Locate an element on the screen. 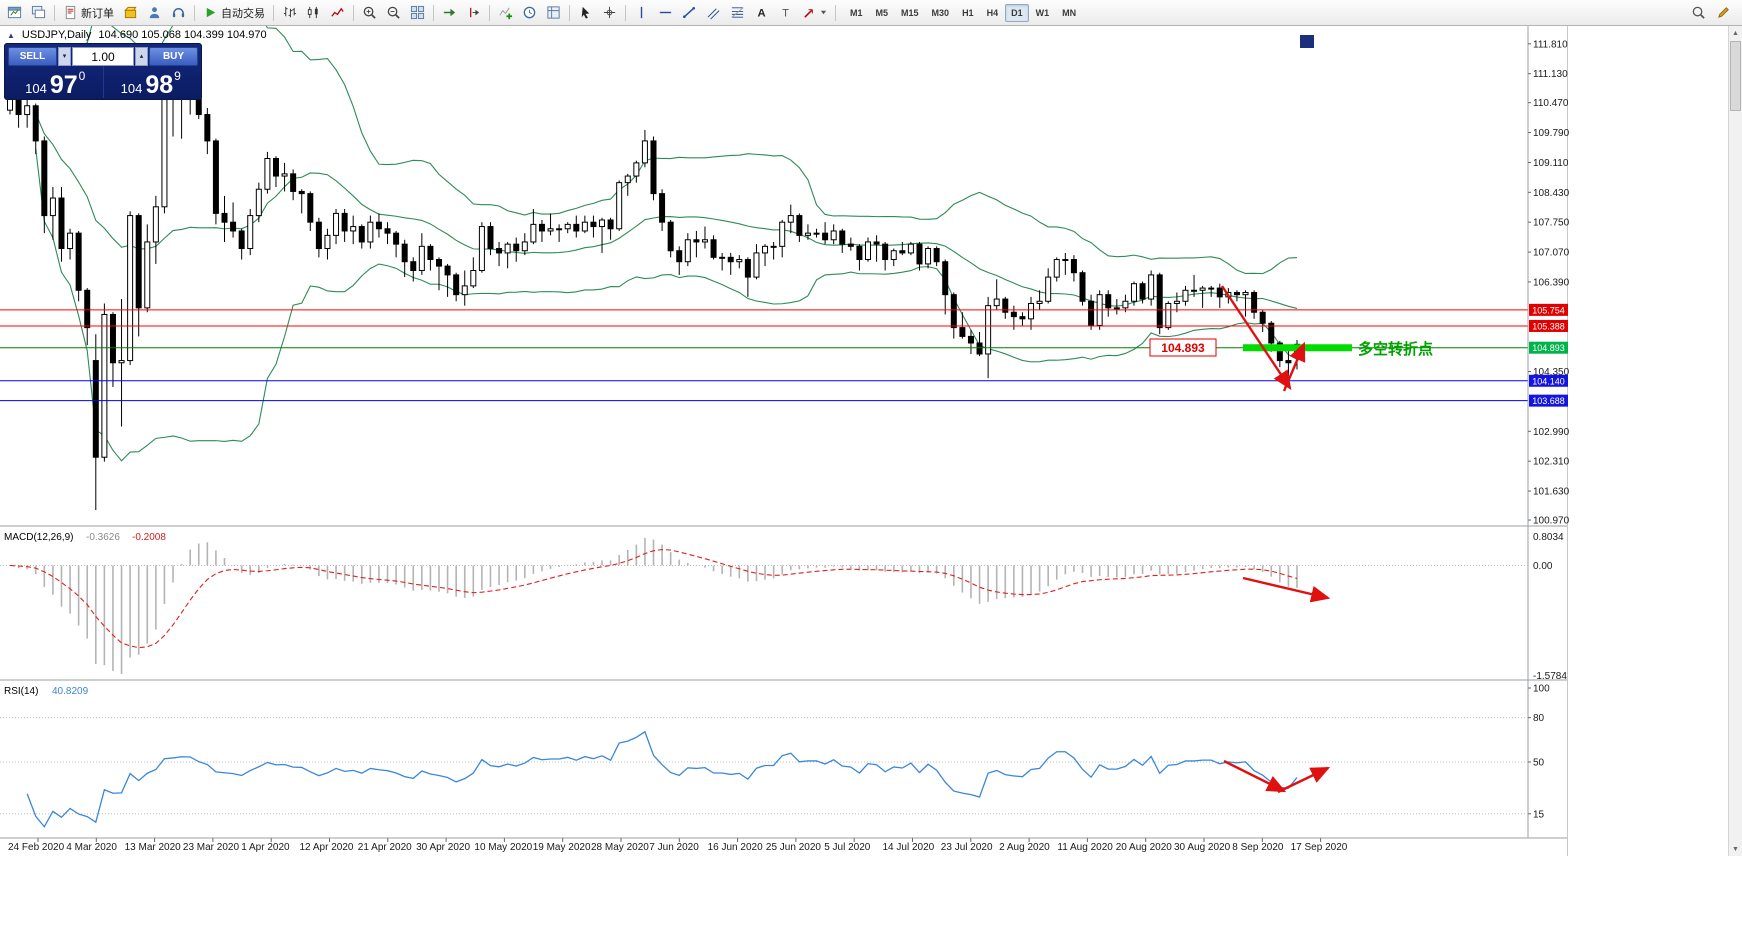 This screenshot has height=952, width=1742. timeframe-m5-button: M5 is located at coordinates (882, 13).